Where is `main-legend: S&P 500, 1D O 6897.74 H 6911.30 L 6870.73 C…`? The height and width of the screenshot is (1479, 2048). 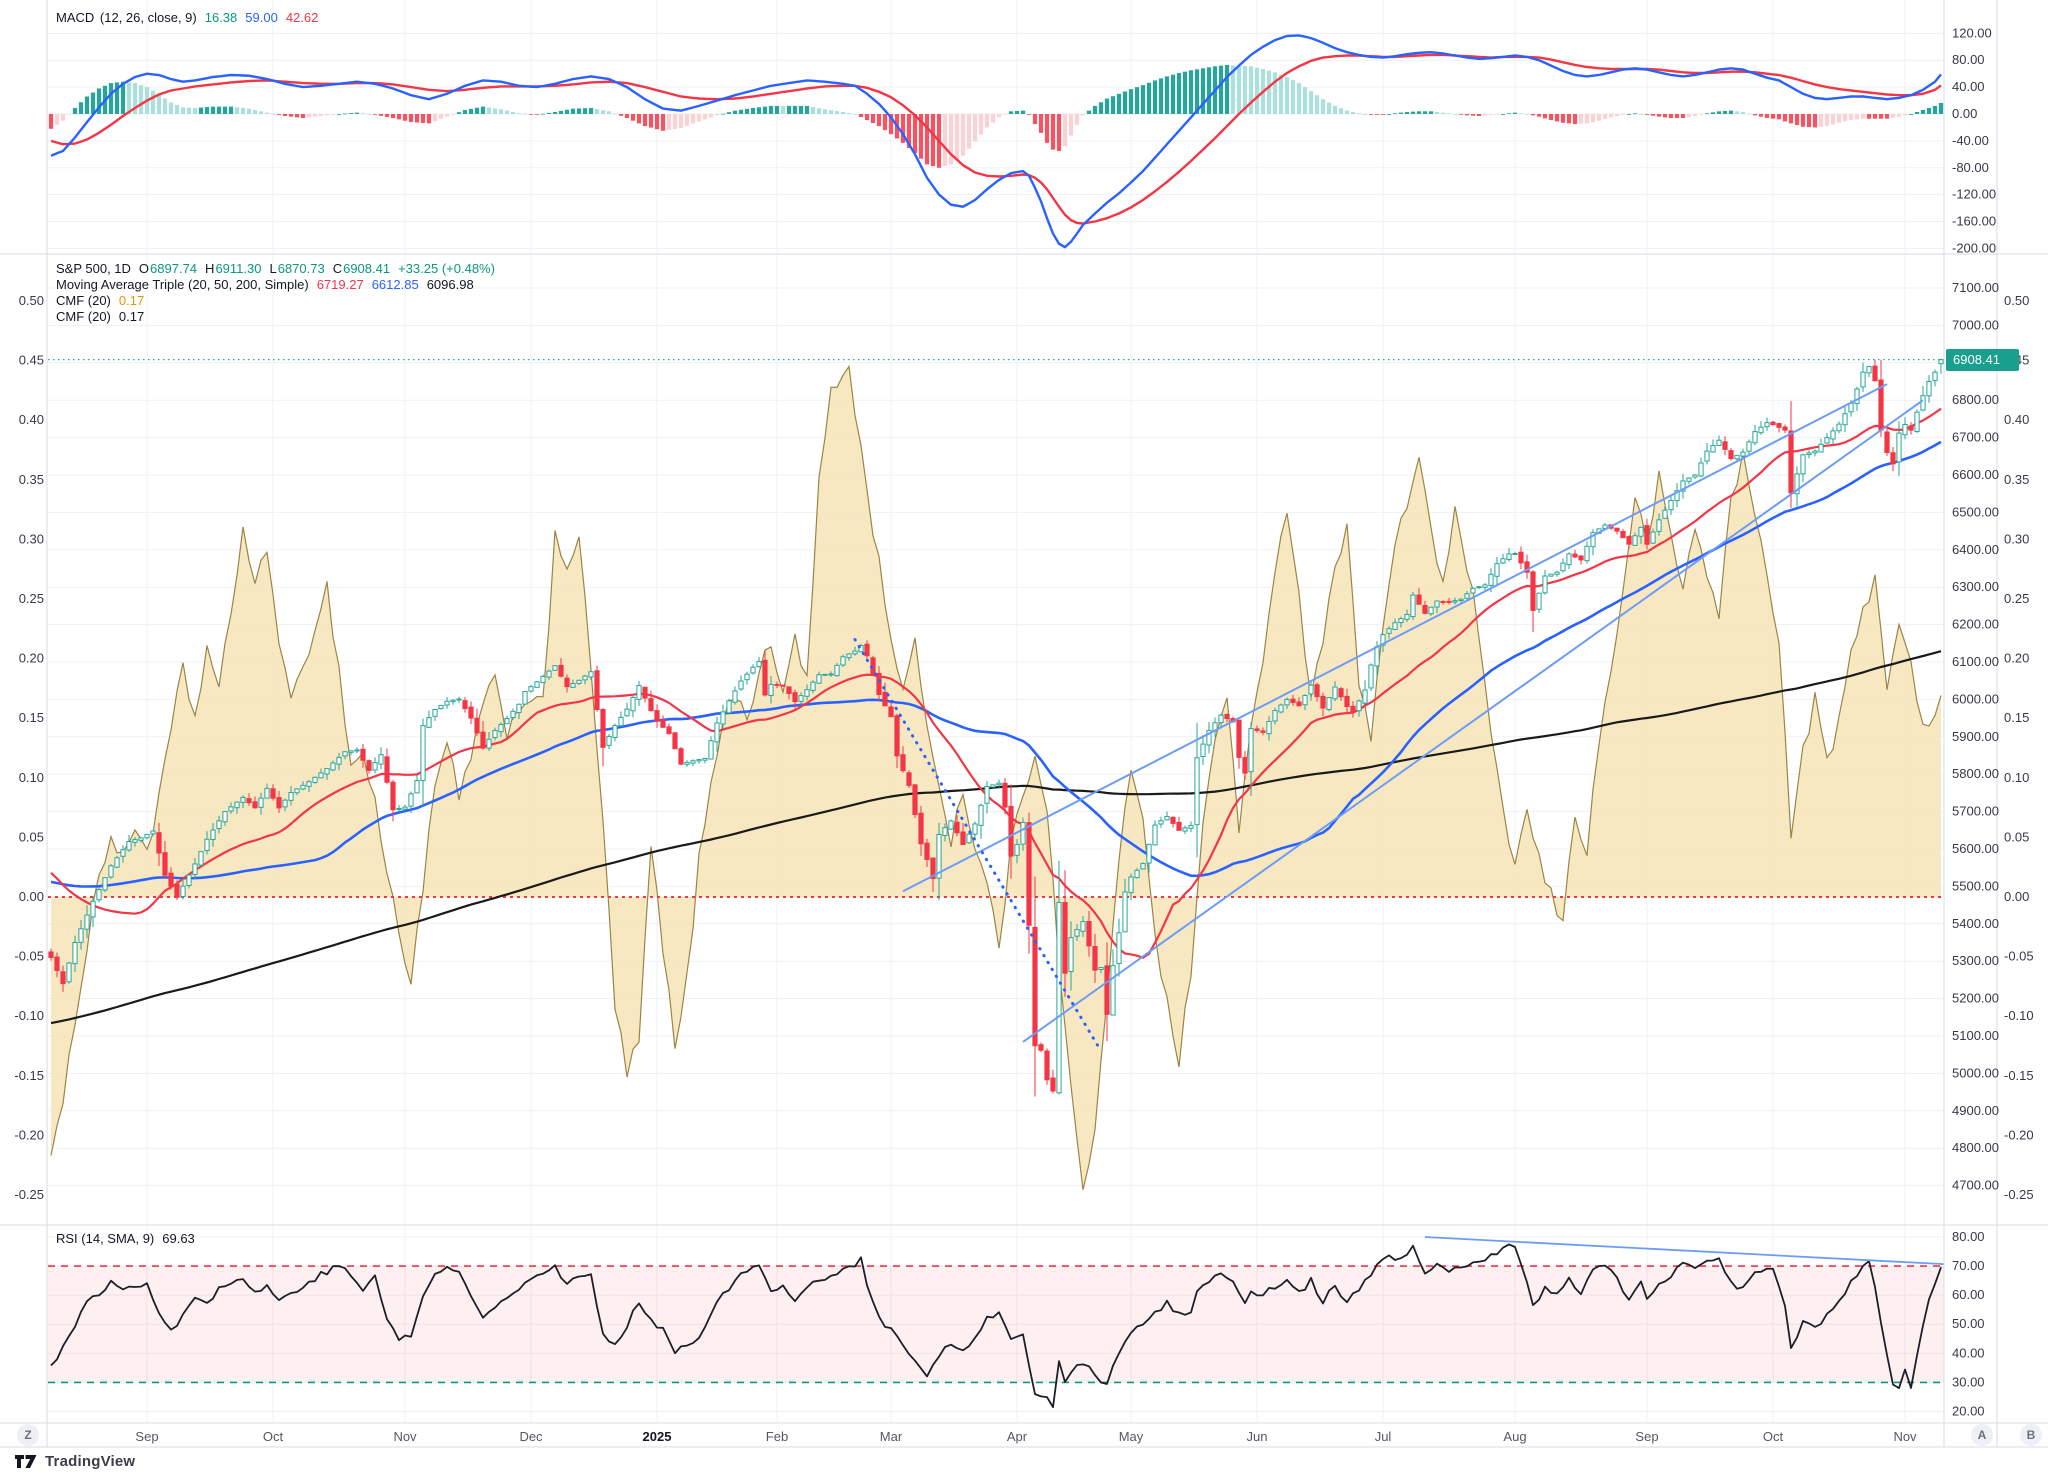
main-legend: S&P 500, 1D O 6897.74 H 6911.30 L 6870.73 C… is located at coordinates (275, 293).